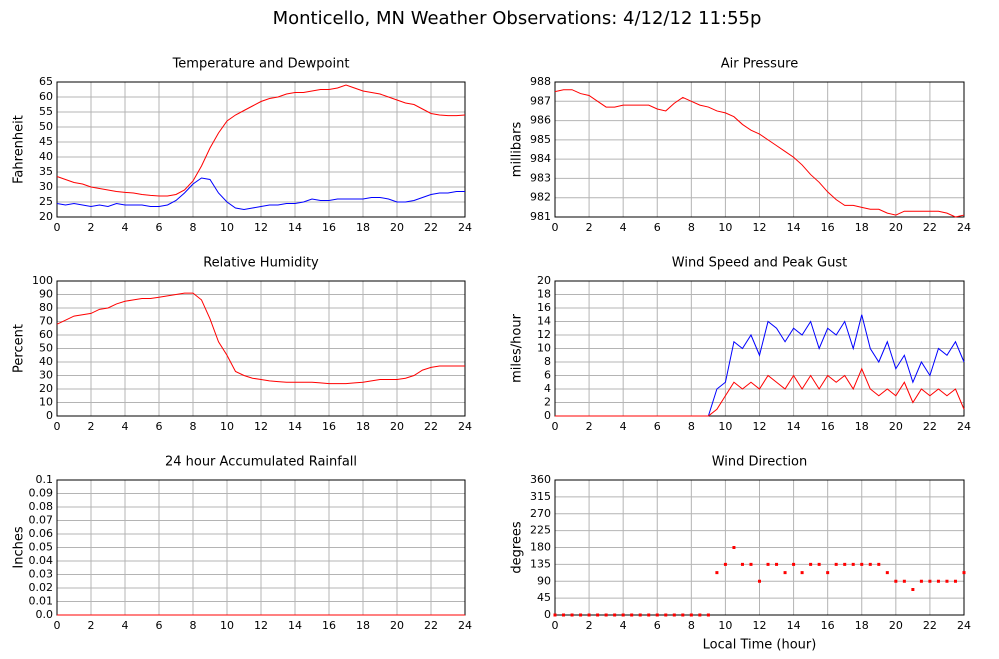 This screenshot has height=659, width=999. Describe the element at coordinates (547, 375) in the screenshot. I see `y-tick-label: 6` at that location.